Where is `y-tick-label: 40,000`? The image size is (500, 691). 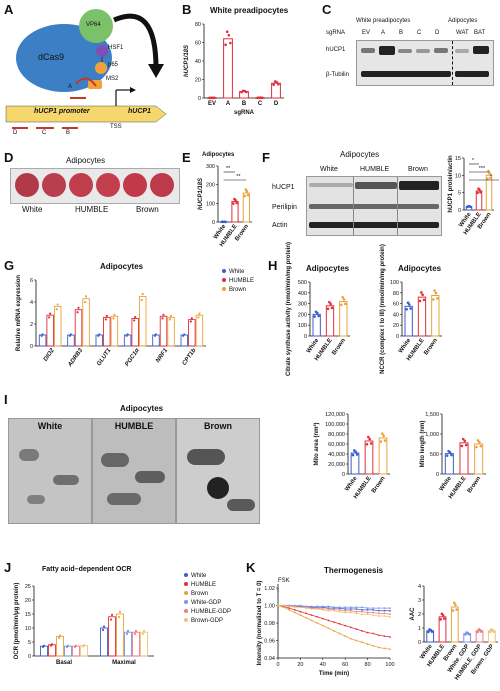
y-tick-label: 40,000 is located at coordinates (336, 455).